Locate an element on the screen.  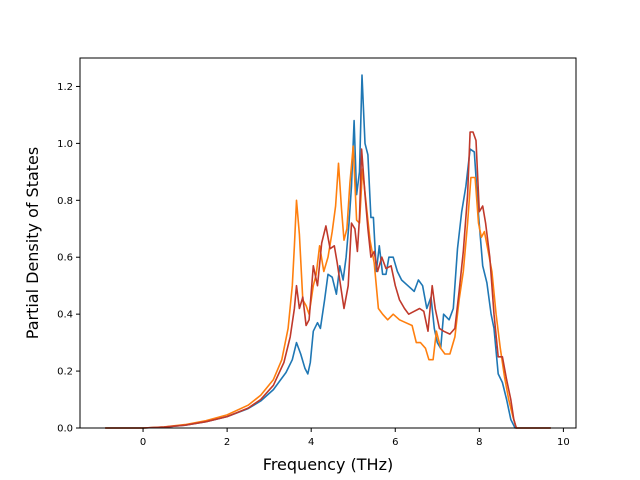
x-tick-label: 8 is located at coordinates (479, 442).